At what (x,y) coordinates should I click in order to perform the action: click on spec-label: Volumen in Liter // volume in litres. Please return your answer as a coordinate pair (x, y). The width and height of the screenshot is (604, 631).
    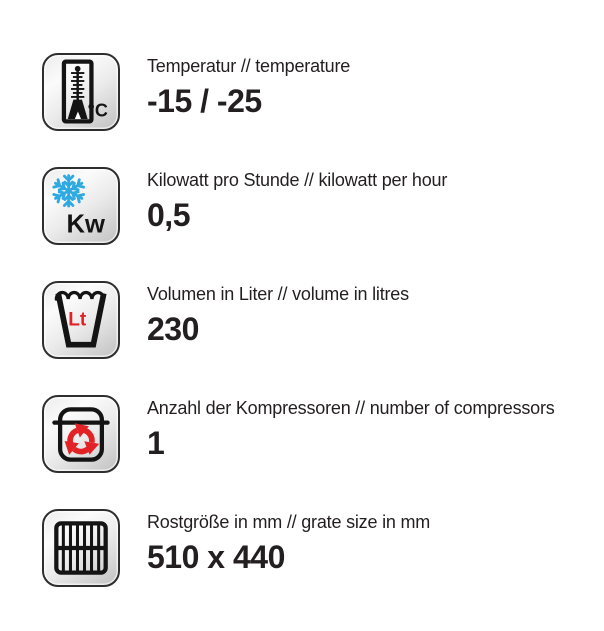
    Looking at the image, I should click on (278, 294).